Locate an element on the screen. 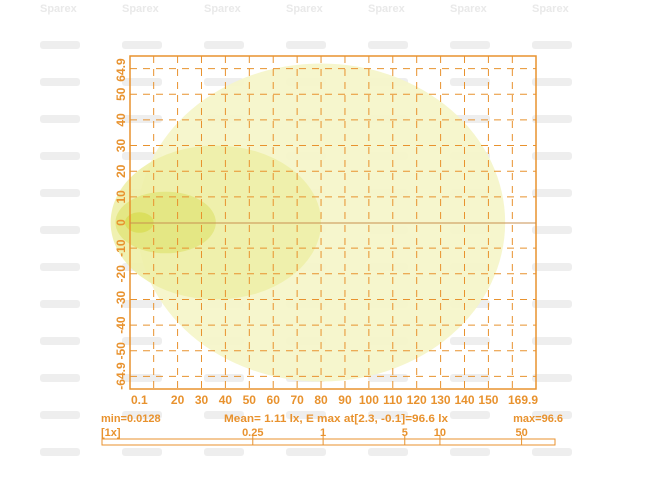  x-tick-label: 140 is located at coordinates (464, 400).